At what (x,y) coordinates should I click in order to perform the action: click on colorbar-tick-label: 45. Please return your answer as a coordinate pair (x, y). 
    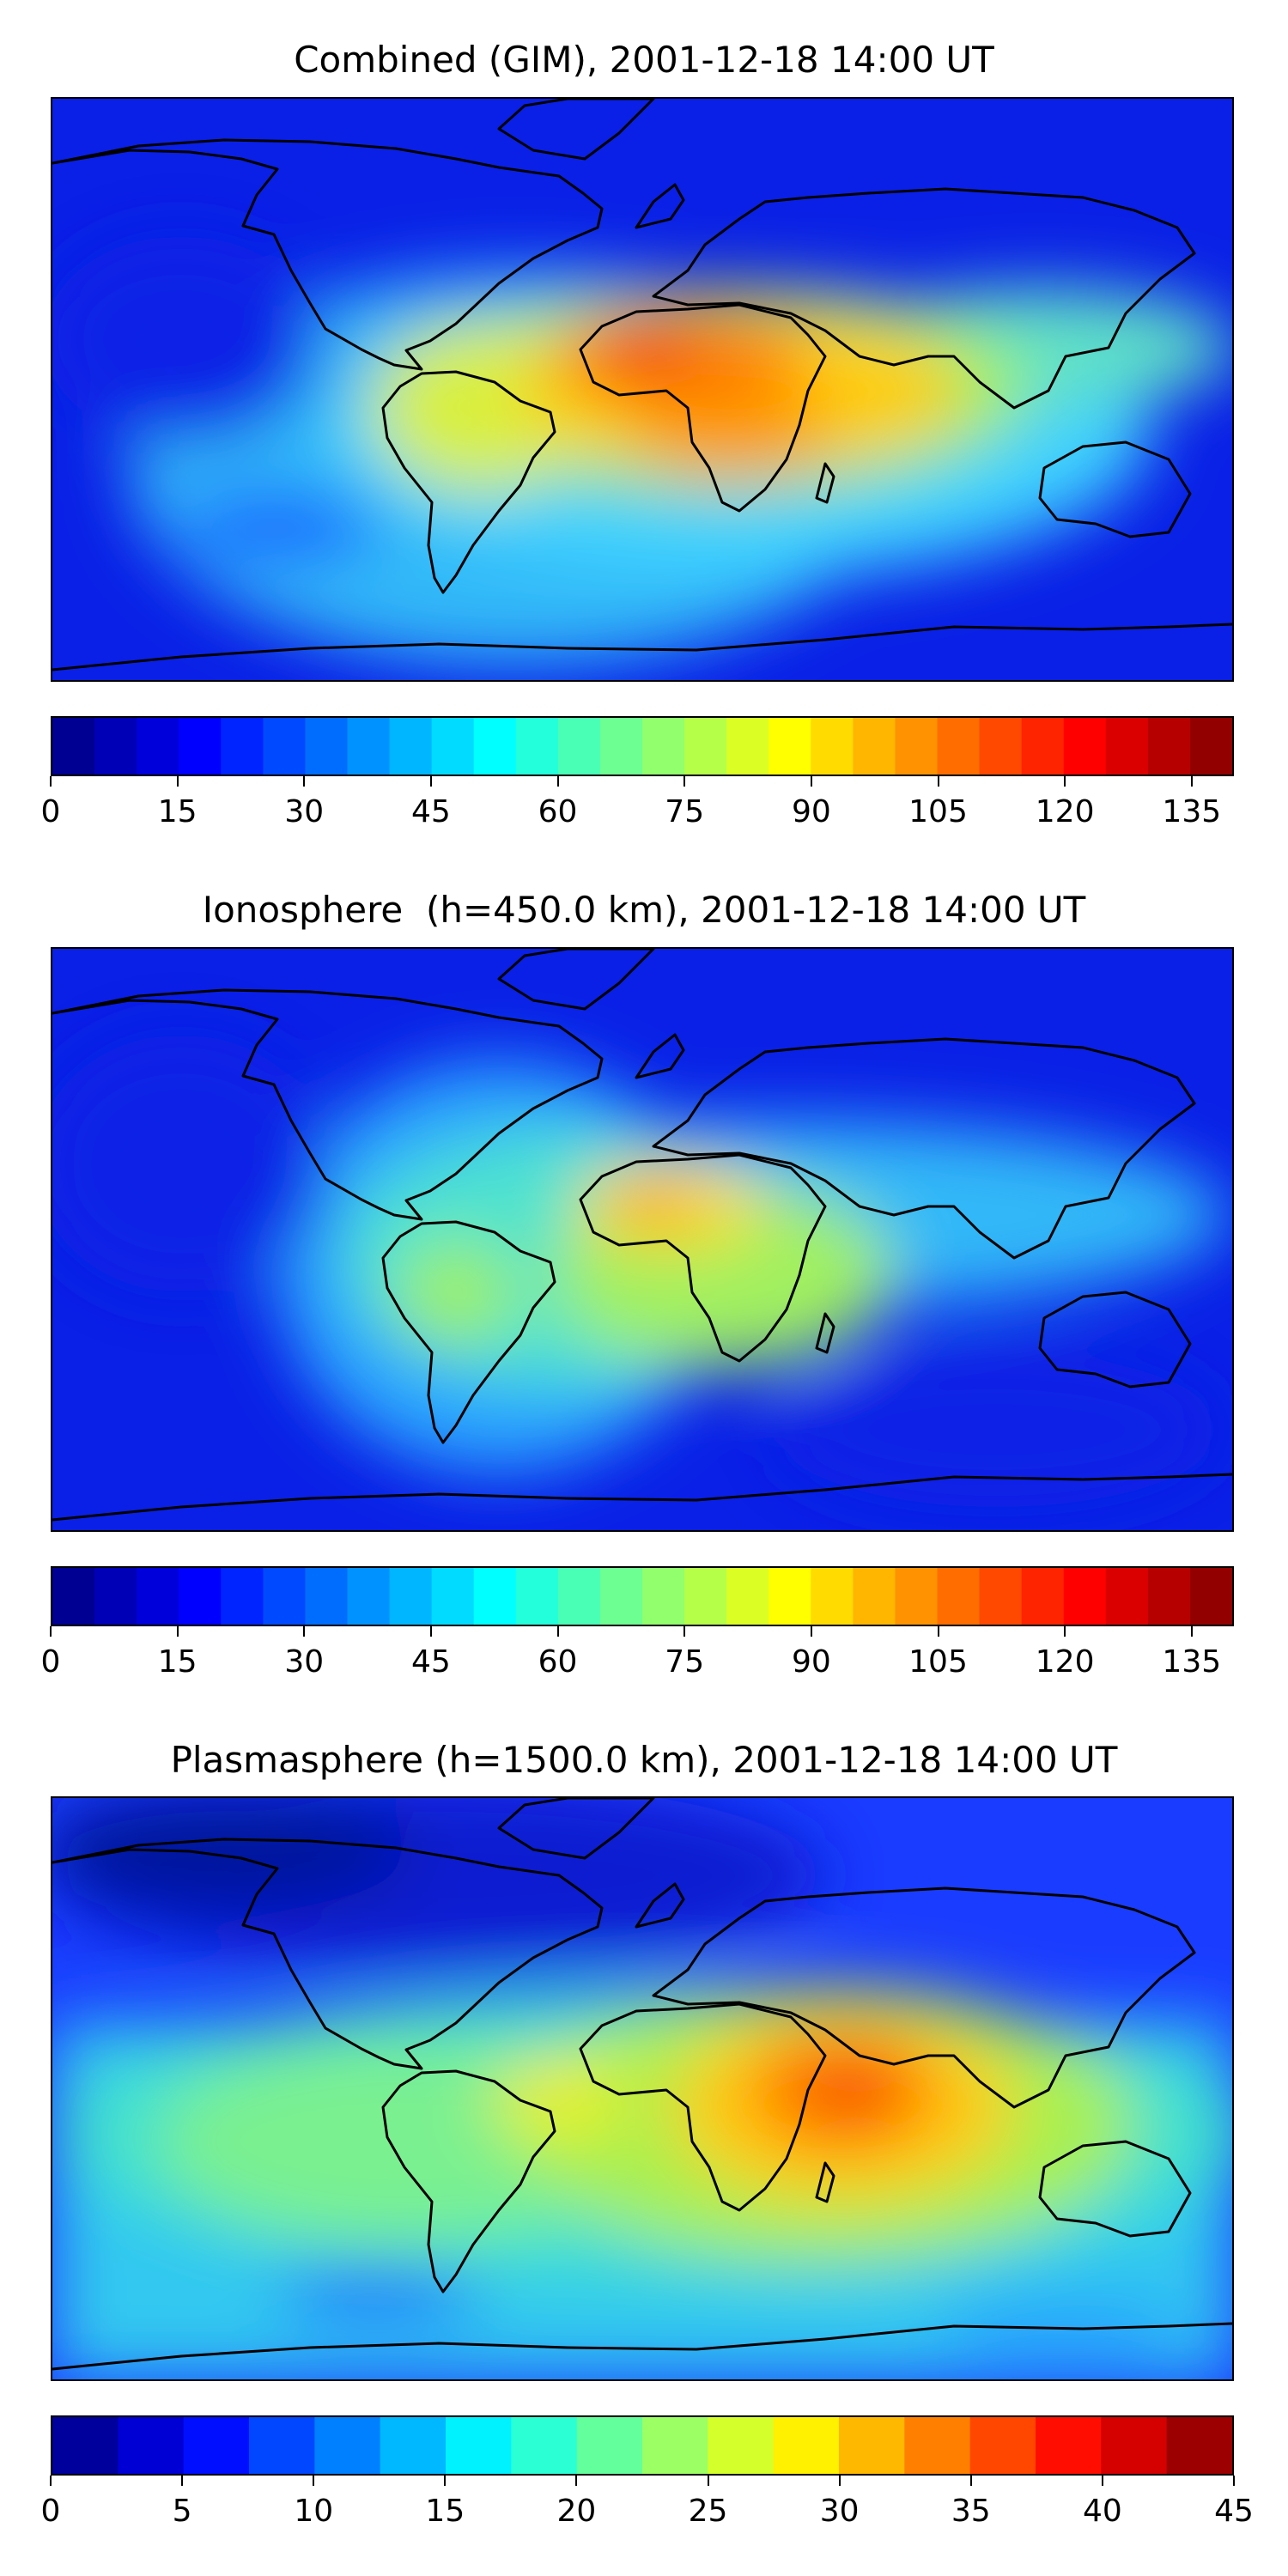
    Looking at the image, I should click on (431, 812).